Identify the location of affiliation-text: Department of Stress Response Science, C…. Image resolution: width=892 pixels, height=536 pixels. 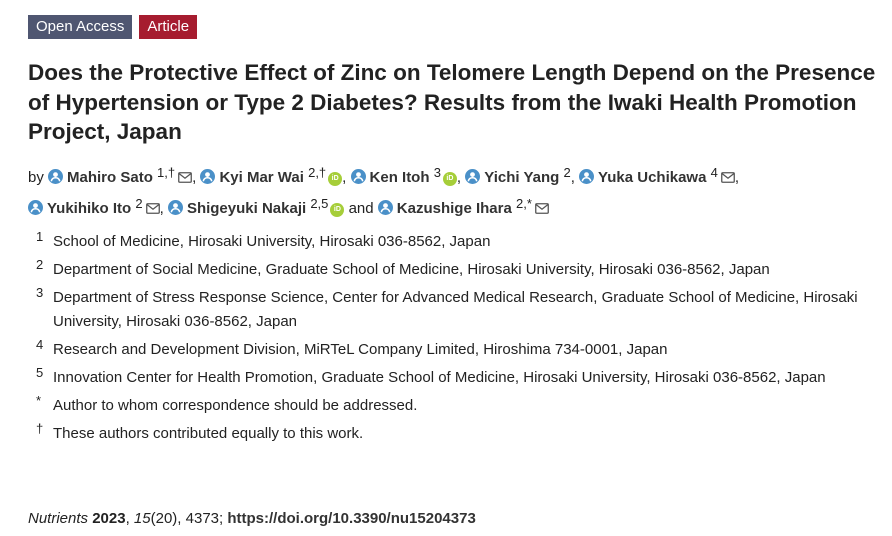
(455, 309).